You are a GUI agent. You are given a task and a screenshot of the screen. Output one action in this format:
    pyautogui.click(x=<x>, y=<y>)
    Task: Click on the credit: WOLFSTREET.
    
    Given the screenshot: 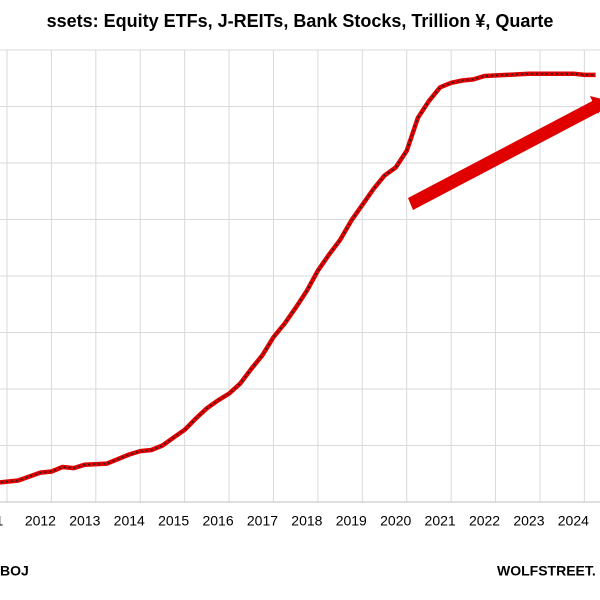 What is the action you would take?
    pyautogui.click(x=546, y=571)
    